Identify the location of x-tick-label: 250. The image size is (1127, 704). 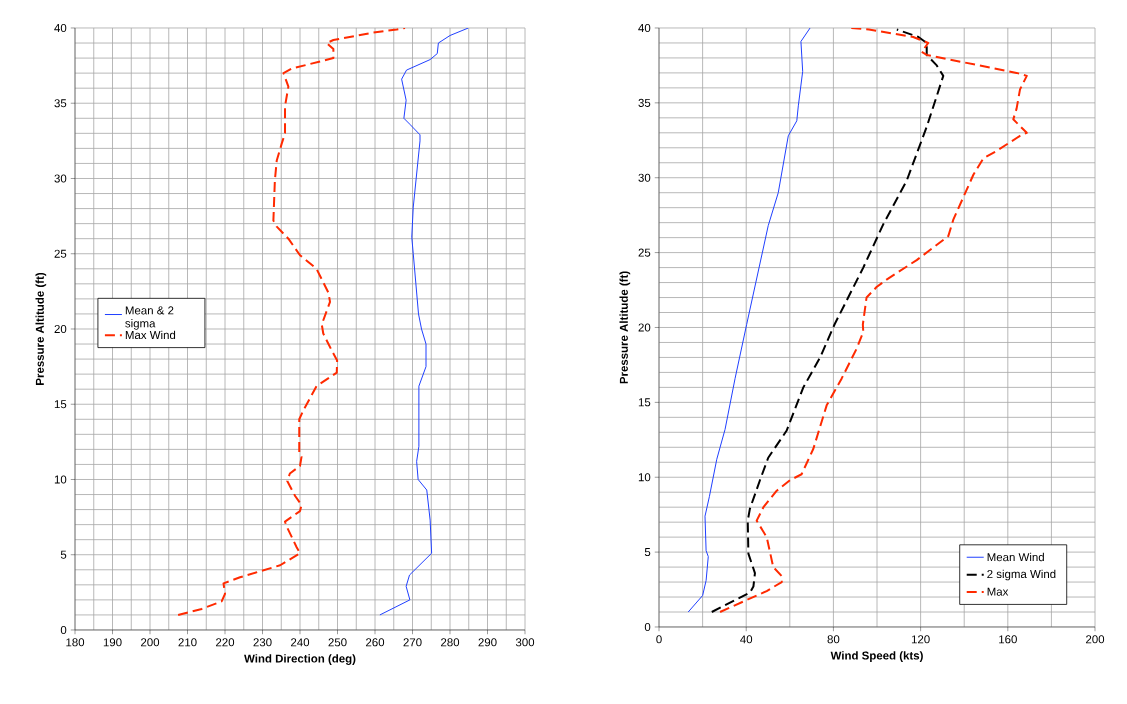
(337, 642).